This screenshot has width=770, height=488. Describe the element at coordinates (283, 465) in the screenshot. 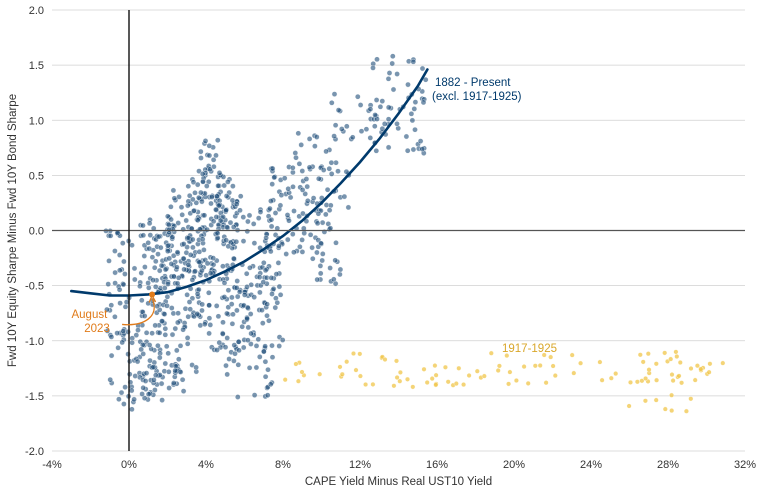

I see `x-tick-label: 8%` at that location.